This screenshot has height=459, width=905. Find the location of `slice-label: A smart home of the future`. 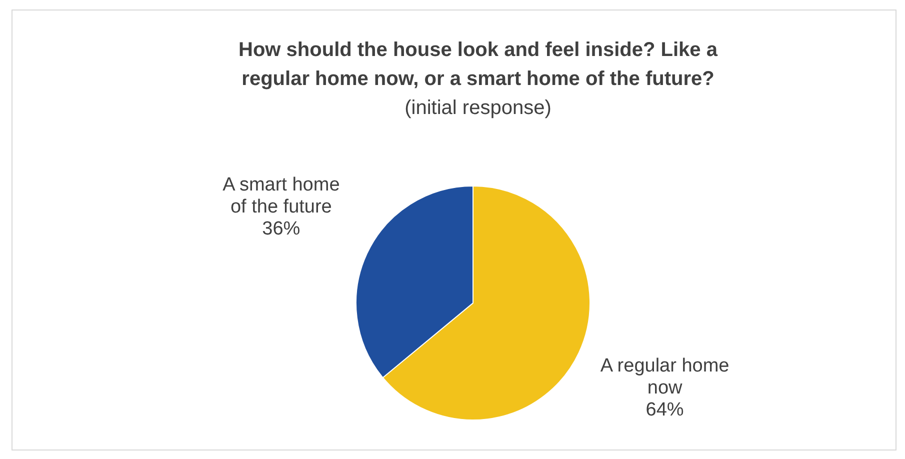

slice-label: A smart home of the future is located at coordinates (281, 196).